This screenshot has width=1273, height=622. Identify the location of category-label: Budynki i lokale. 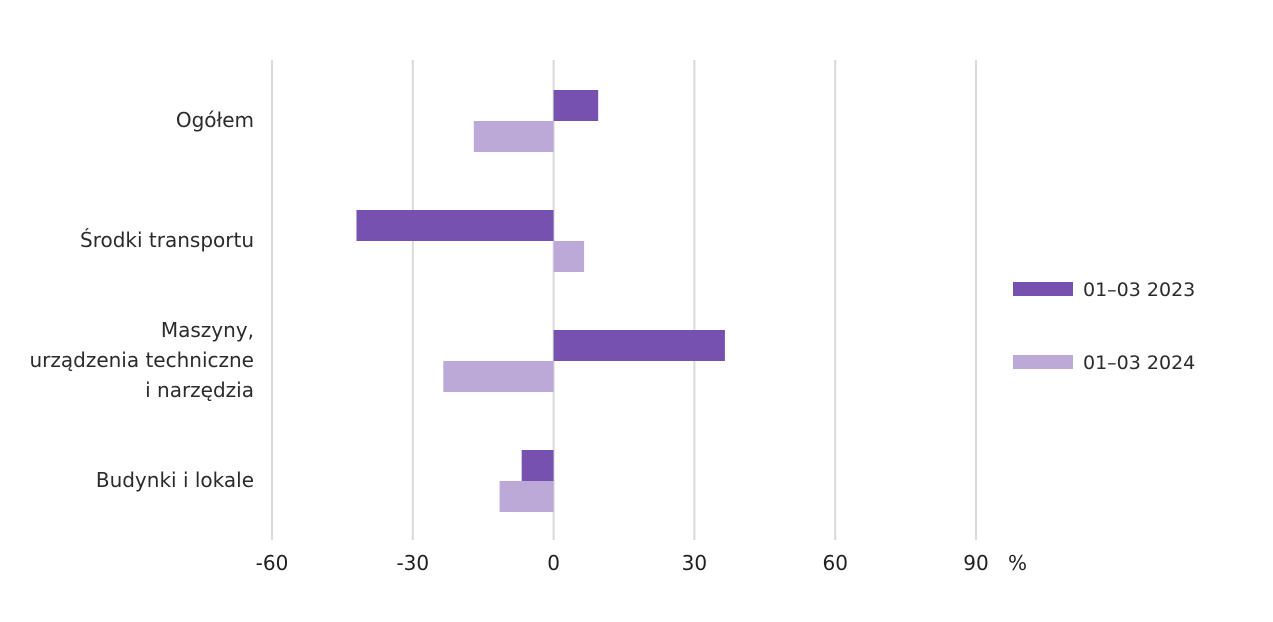
(175, 480).